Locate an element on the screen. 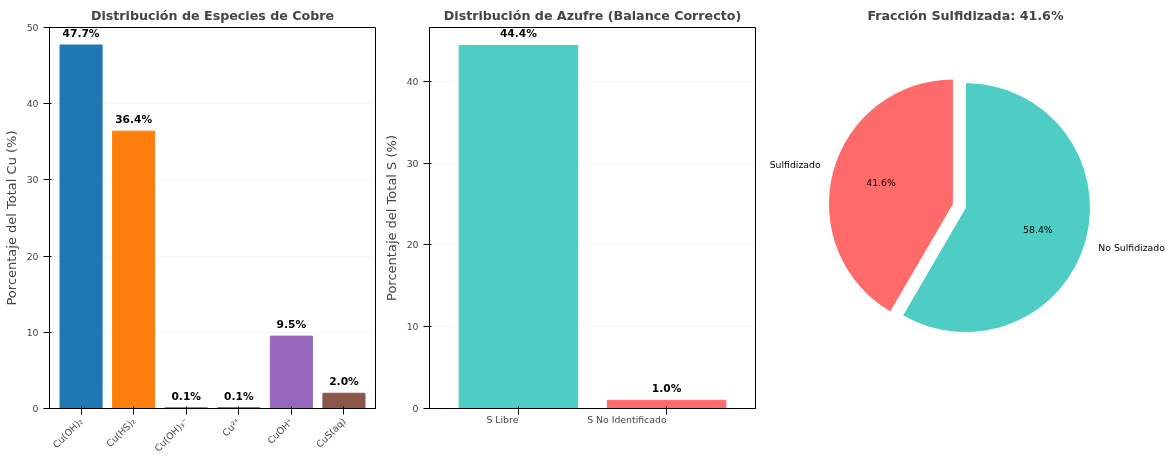  data-label: 2.0% is located at coordinates (344, 382).